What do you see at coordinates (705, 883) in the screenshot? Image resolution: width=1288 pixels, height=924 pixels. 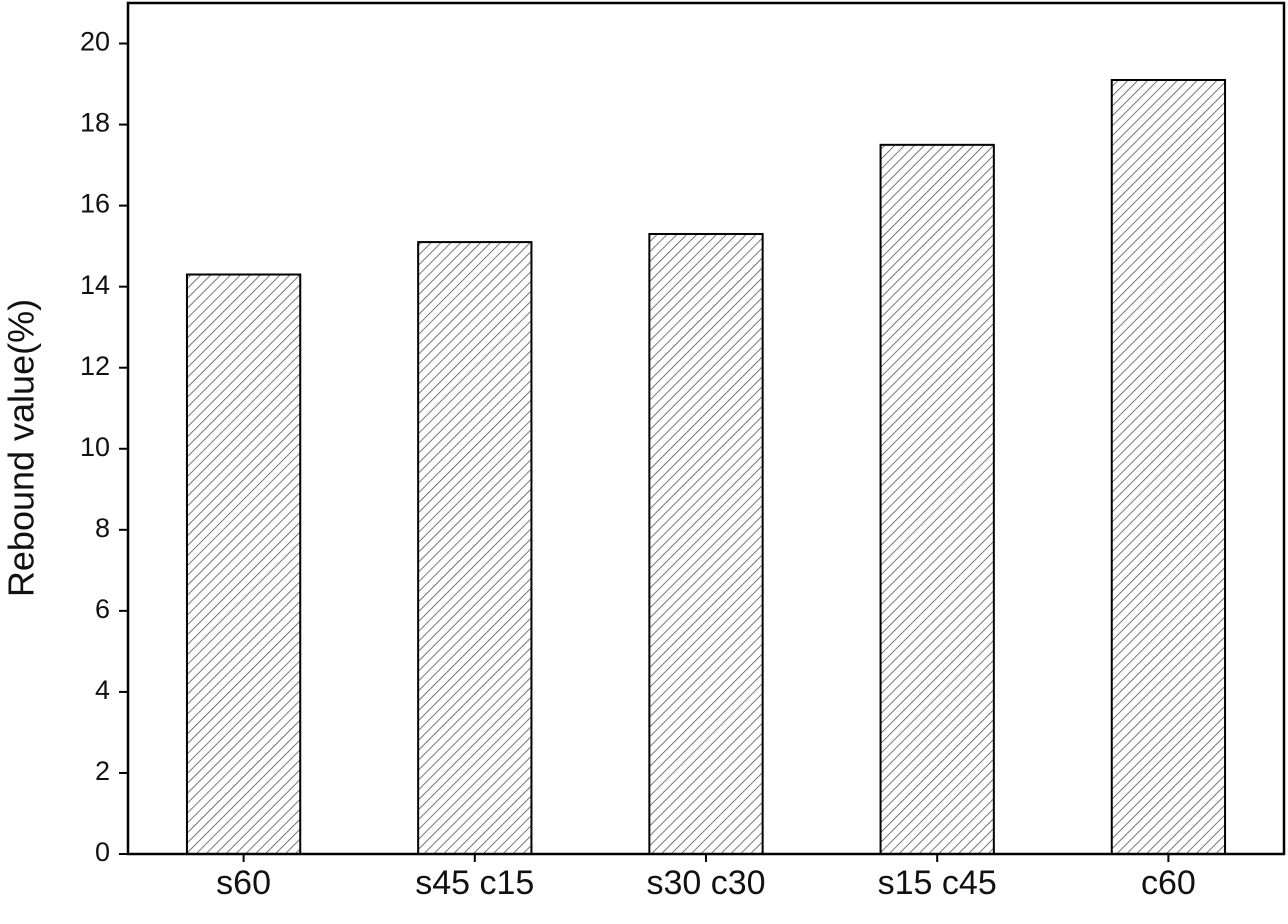 I see `x-tick-label: s30 c30` at bounding box center [705, 883].